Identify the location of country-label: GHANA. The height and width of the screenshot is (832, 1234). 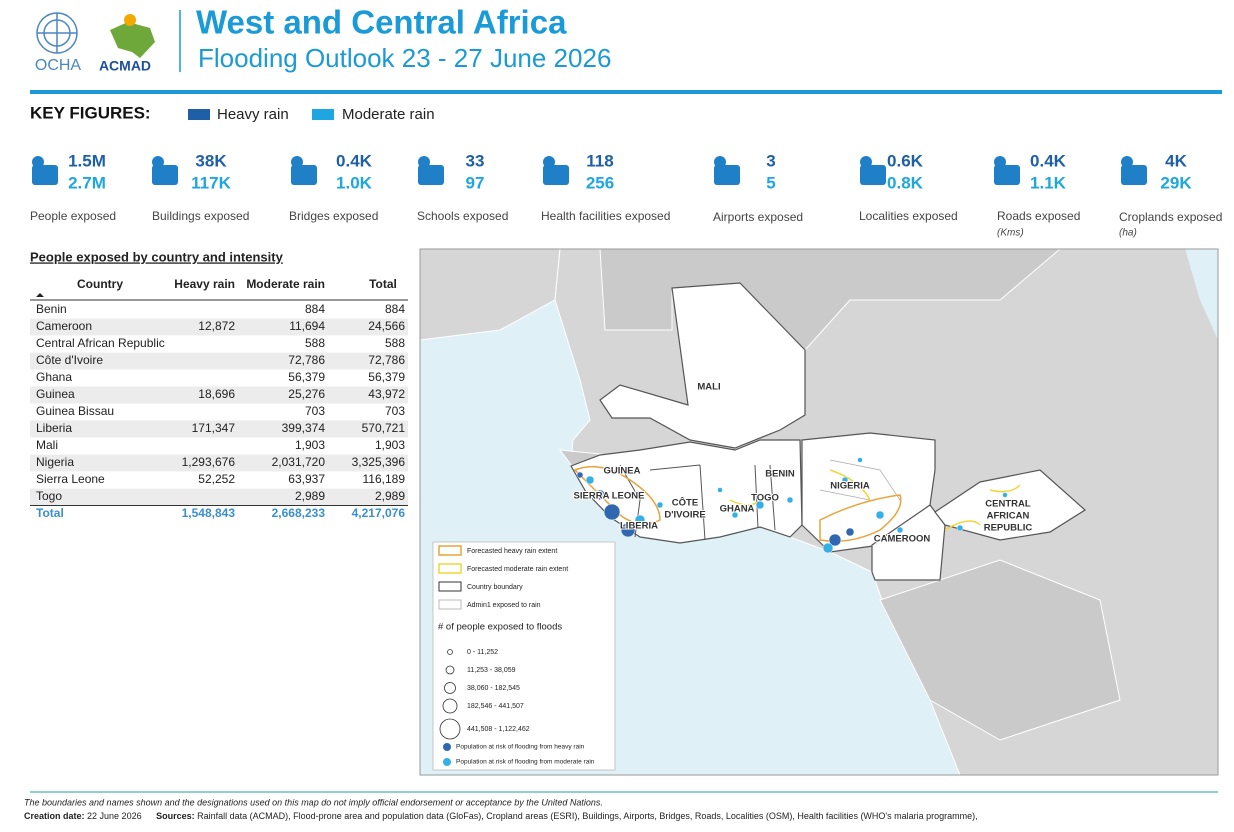
(737, 509).